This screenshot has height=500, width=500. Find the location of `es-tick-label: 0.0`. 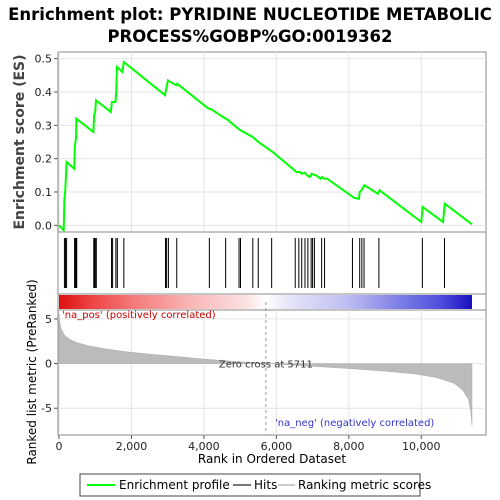

es-tick-label: 0.0 is located at coordinates (44, 225).